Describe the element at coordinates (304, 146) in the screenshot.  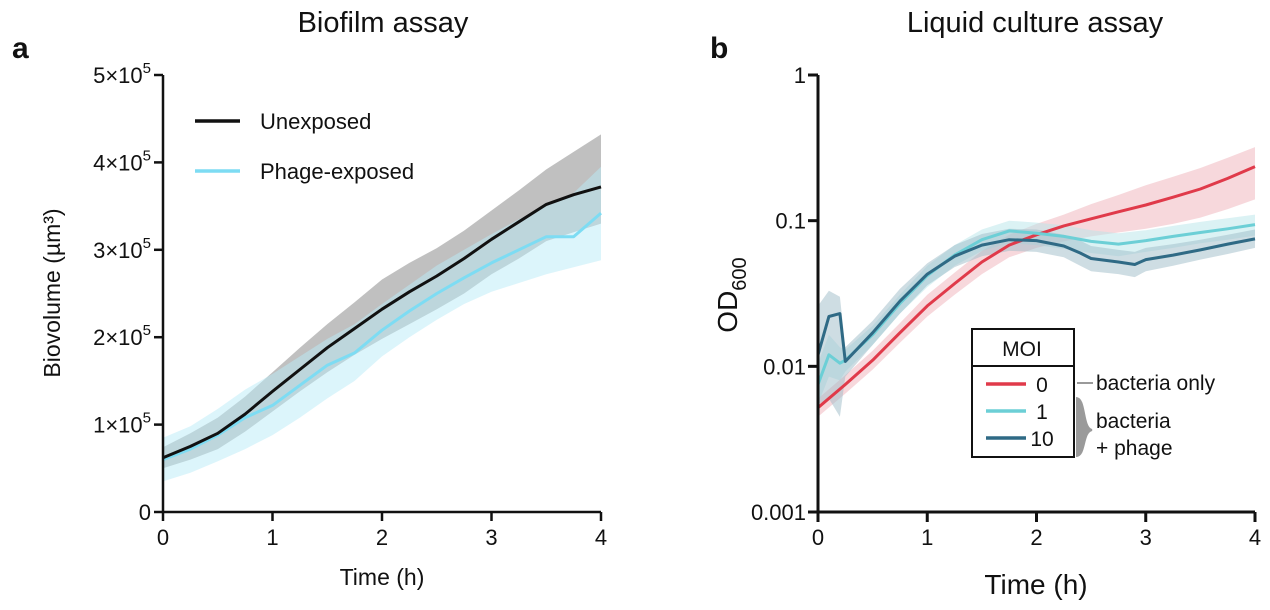
I see `panel-a-legend: Unexposed Phage-exposed` at that location.